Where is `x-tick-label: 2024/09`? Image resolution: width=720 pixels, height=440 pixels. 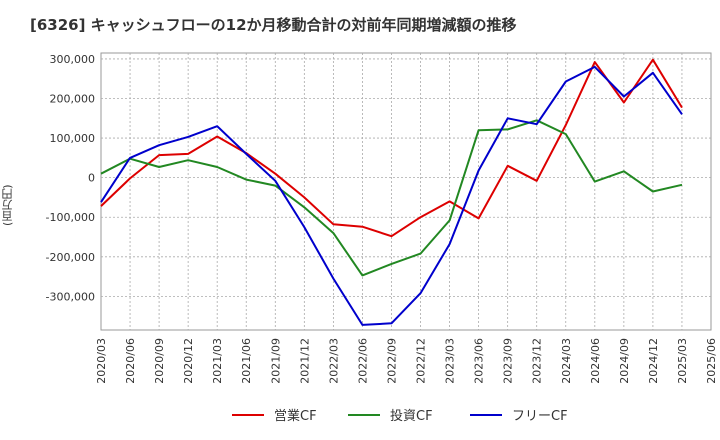 x-tick-label: 2024/09 is located at coordinates (624, 361).